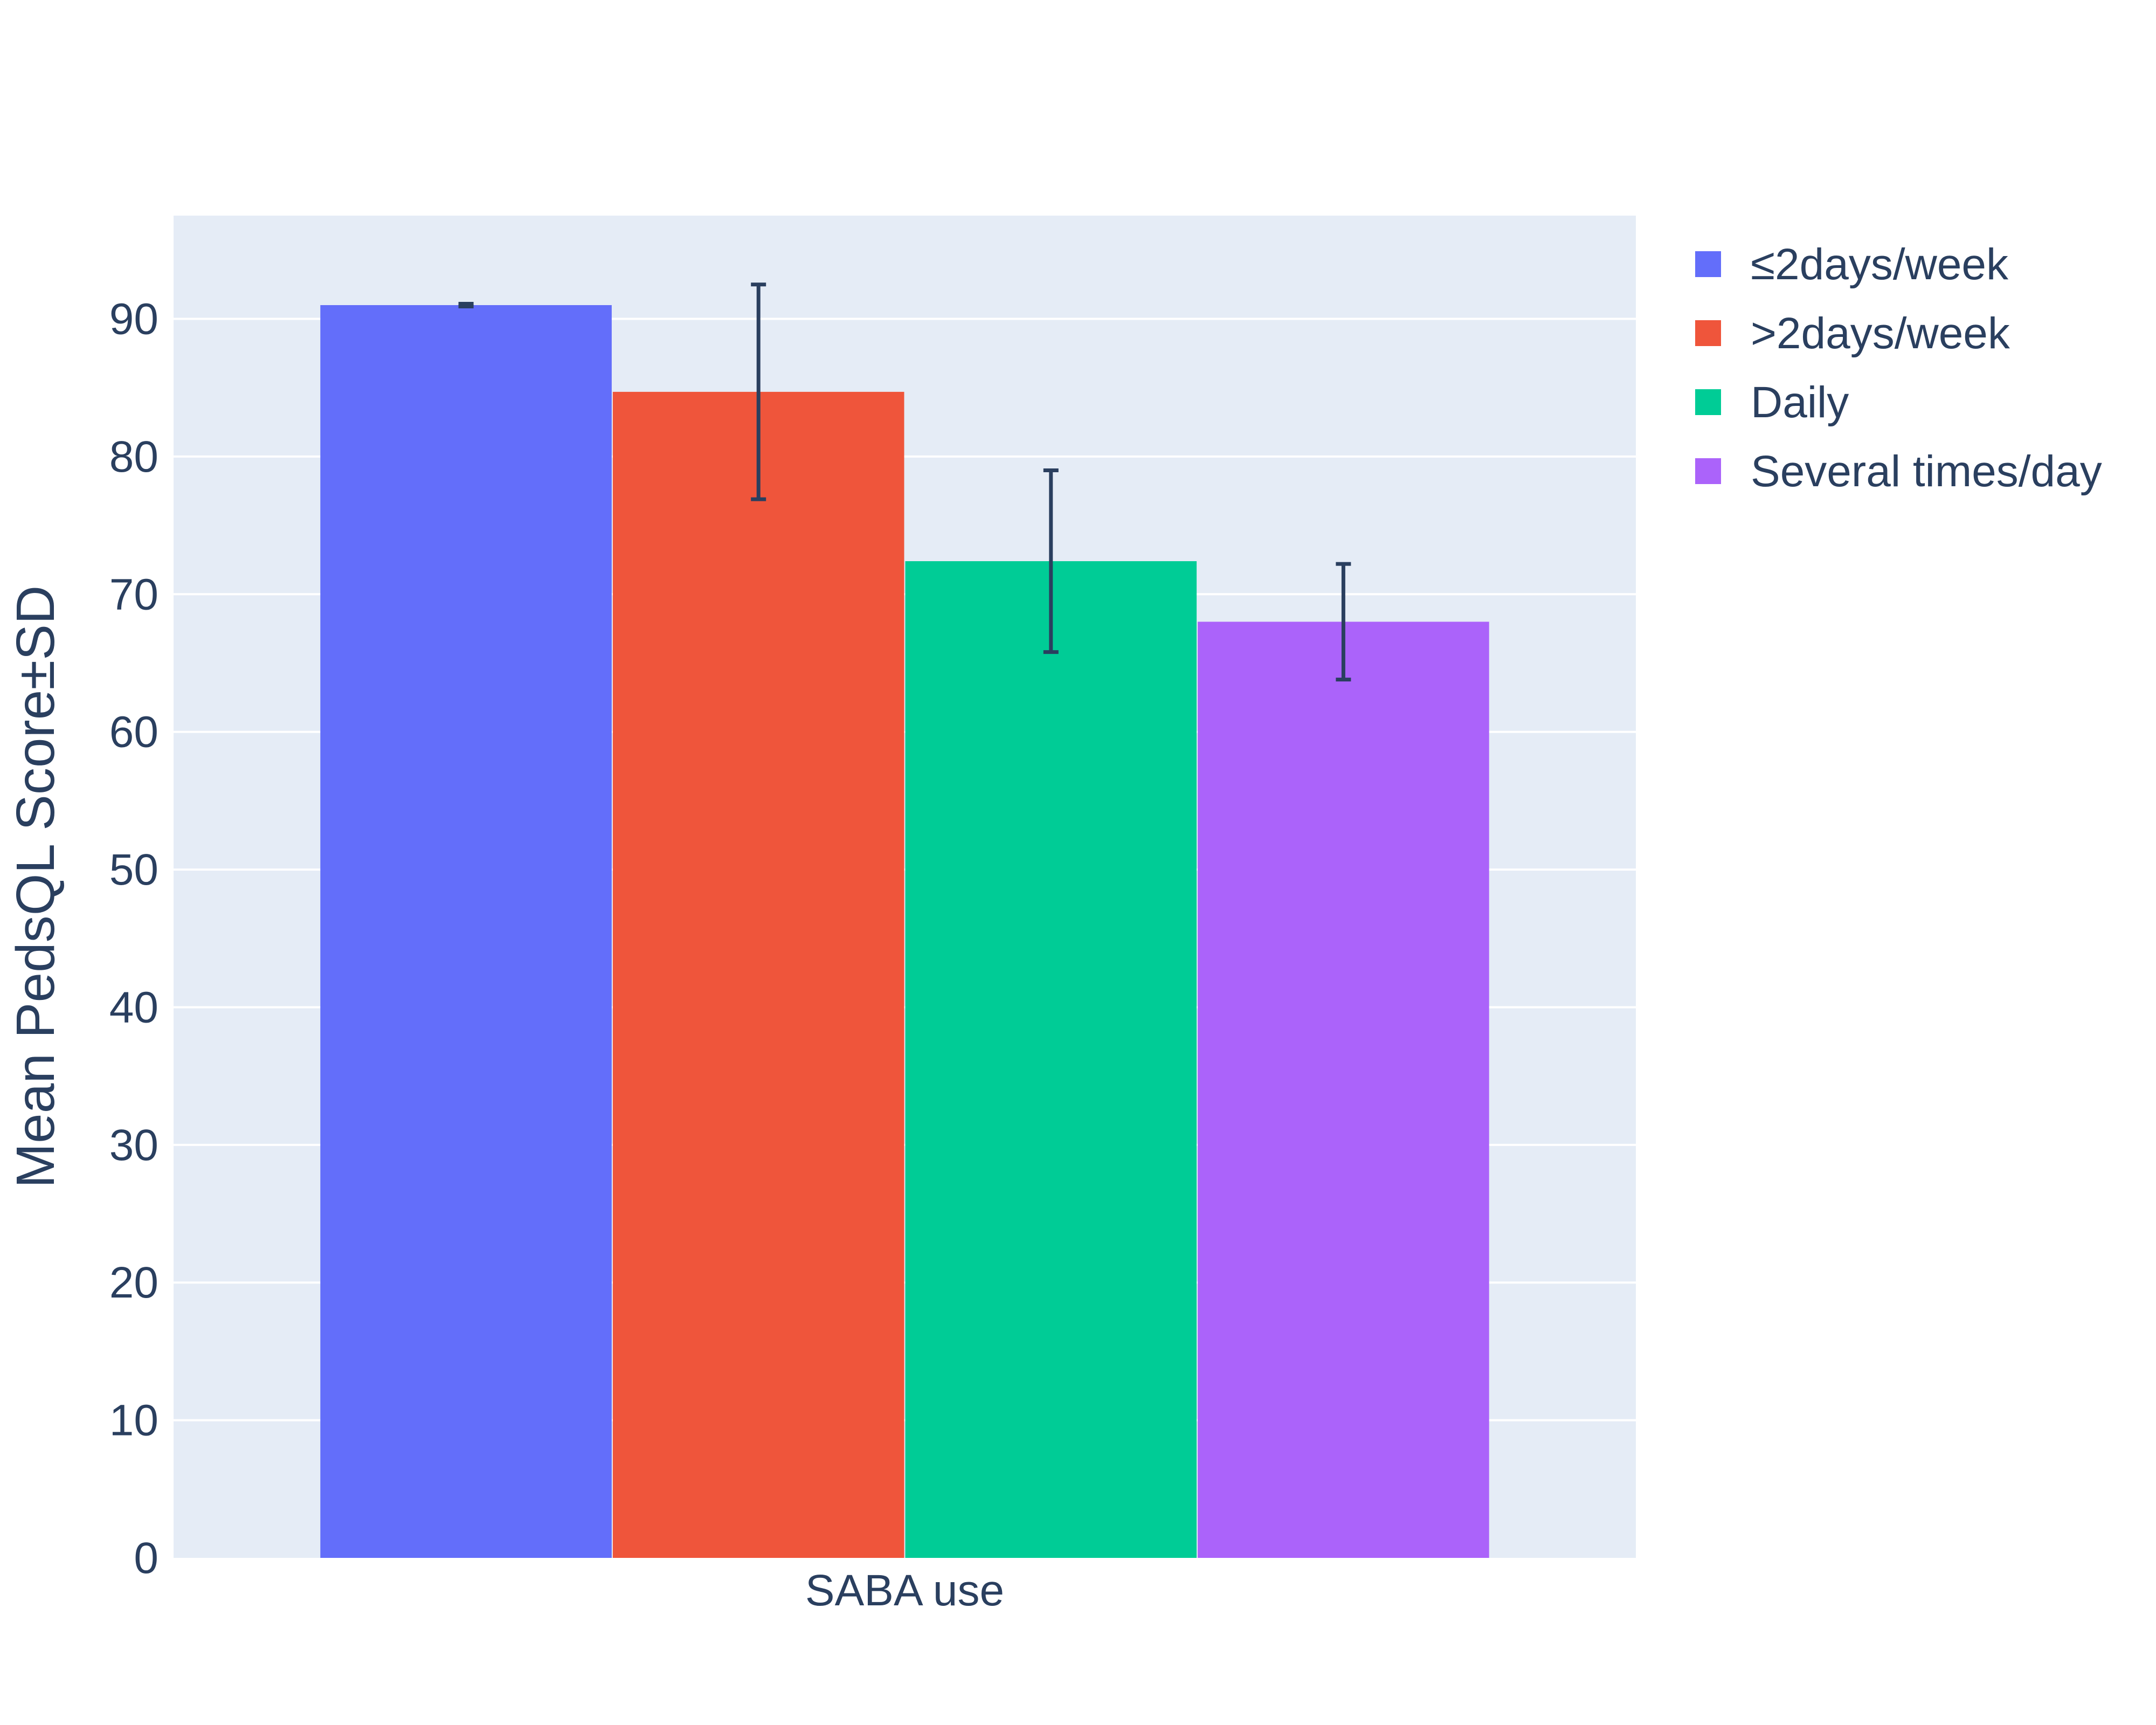  Describe the element at coordinates (133, 1145) in the screenshot. I see `y-tick-label: 30` at that location.